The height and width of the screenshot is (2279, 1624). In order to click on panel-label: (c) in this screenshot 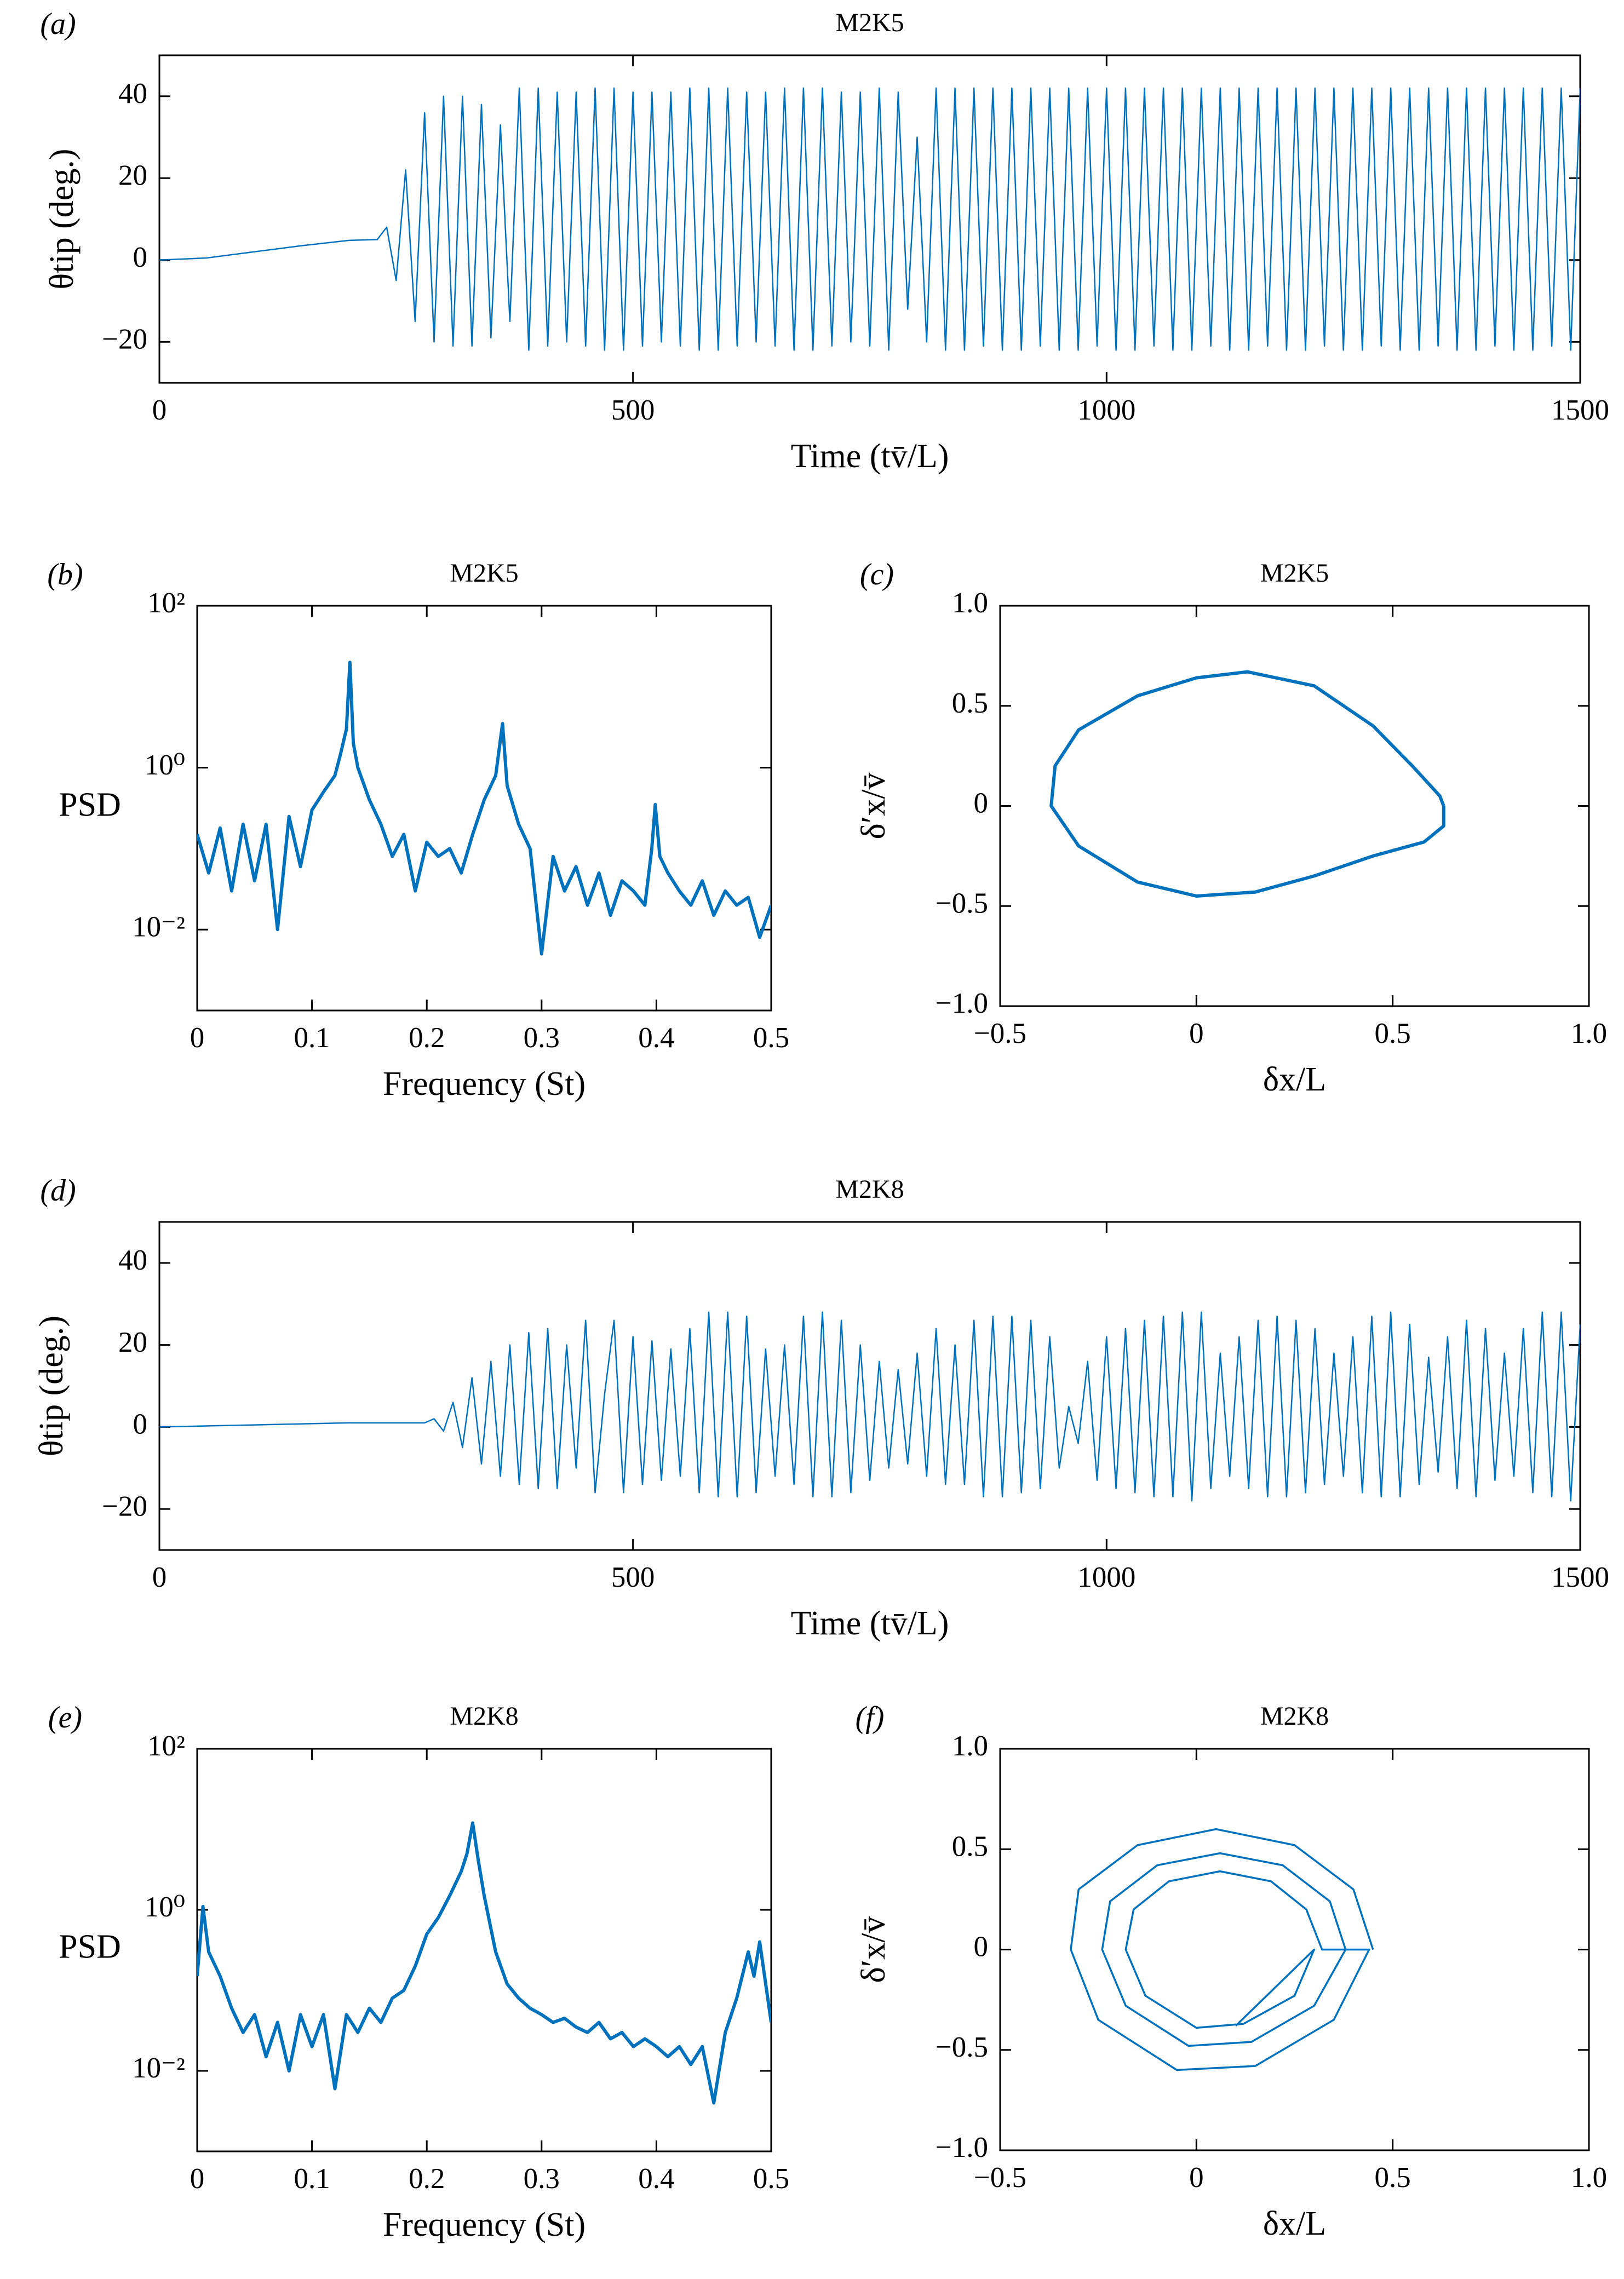, I will do `click(877, 575)`.